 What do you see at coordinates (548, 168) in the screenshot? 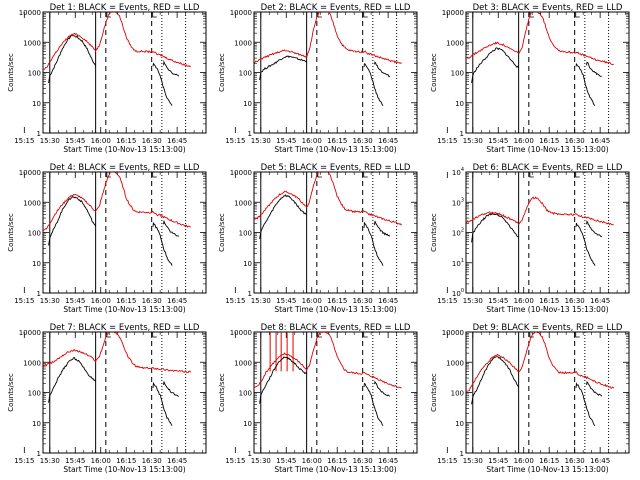
I see `chart-title: Det 6: BLACK = Events, RED = LLD` at bounding box center [548, 168].